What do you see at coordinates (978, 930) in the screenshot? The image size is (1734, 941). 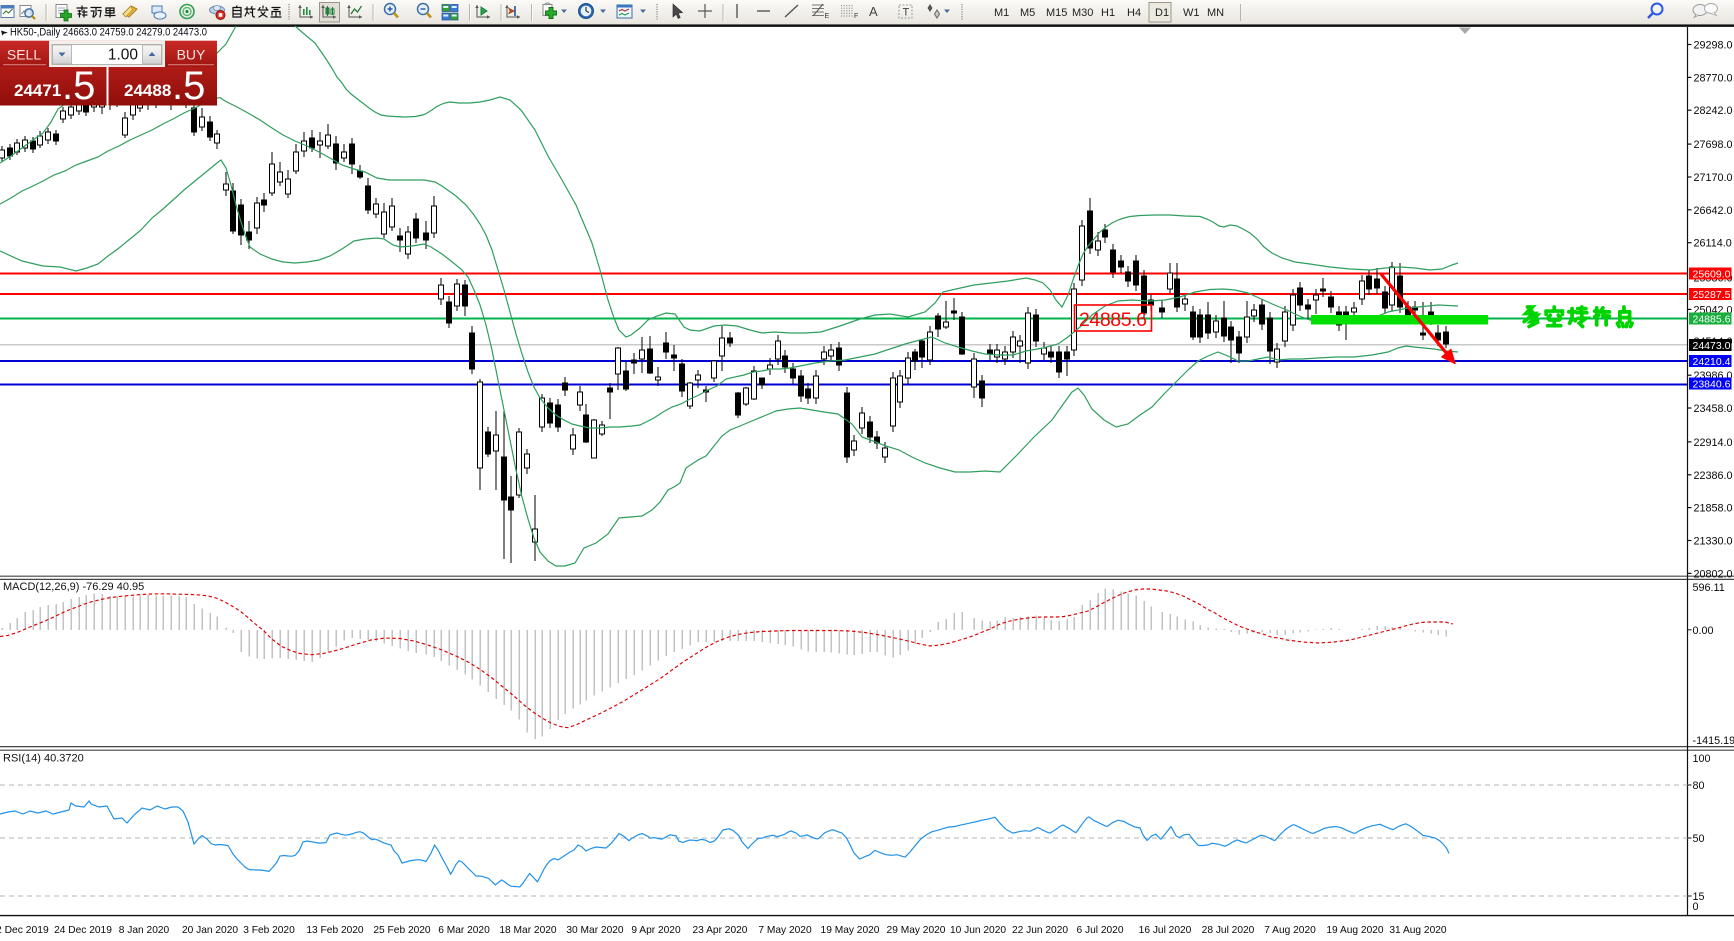 I see `svg-text: 10 Jun 2020` at bounding box center [978, 930].